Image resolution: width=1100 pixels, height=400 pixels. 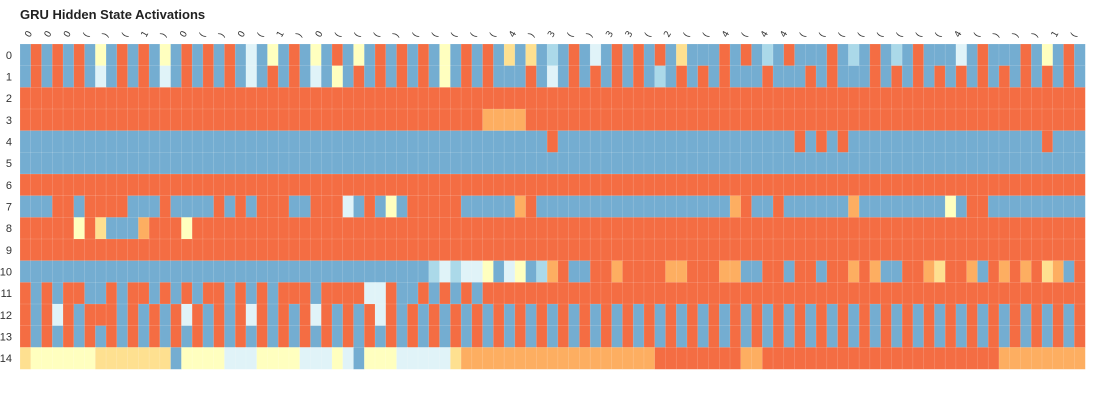 What do you see at coordinates (1016, 35) in the screenshot?
I see `column-label: )` at bounding box center [1016, 35].